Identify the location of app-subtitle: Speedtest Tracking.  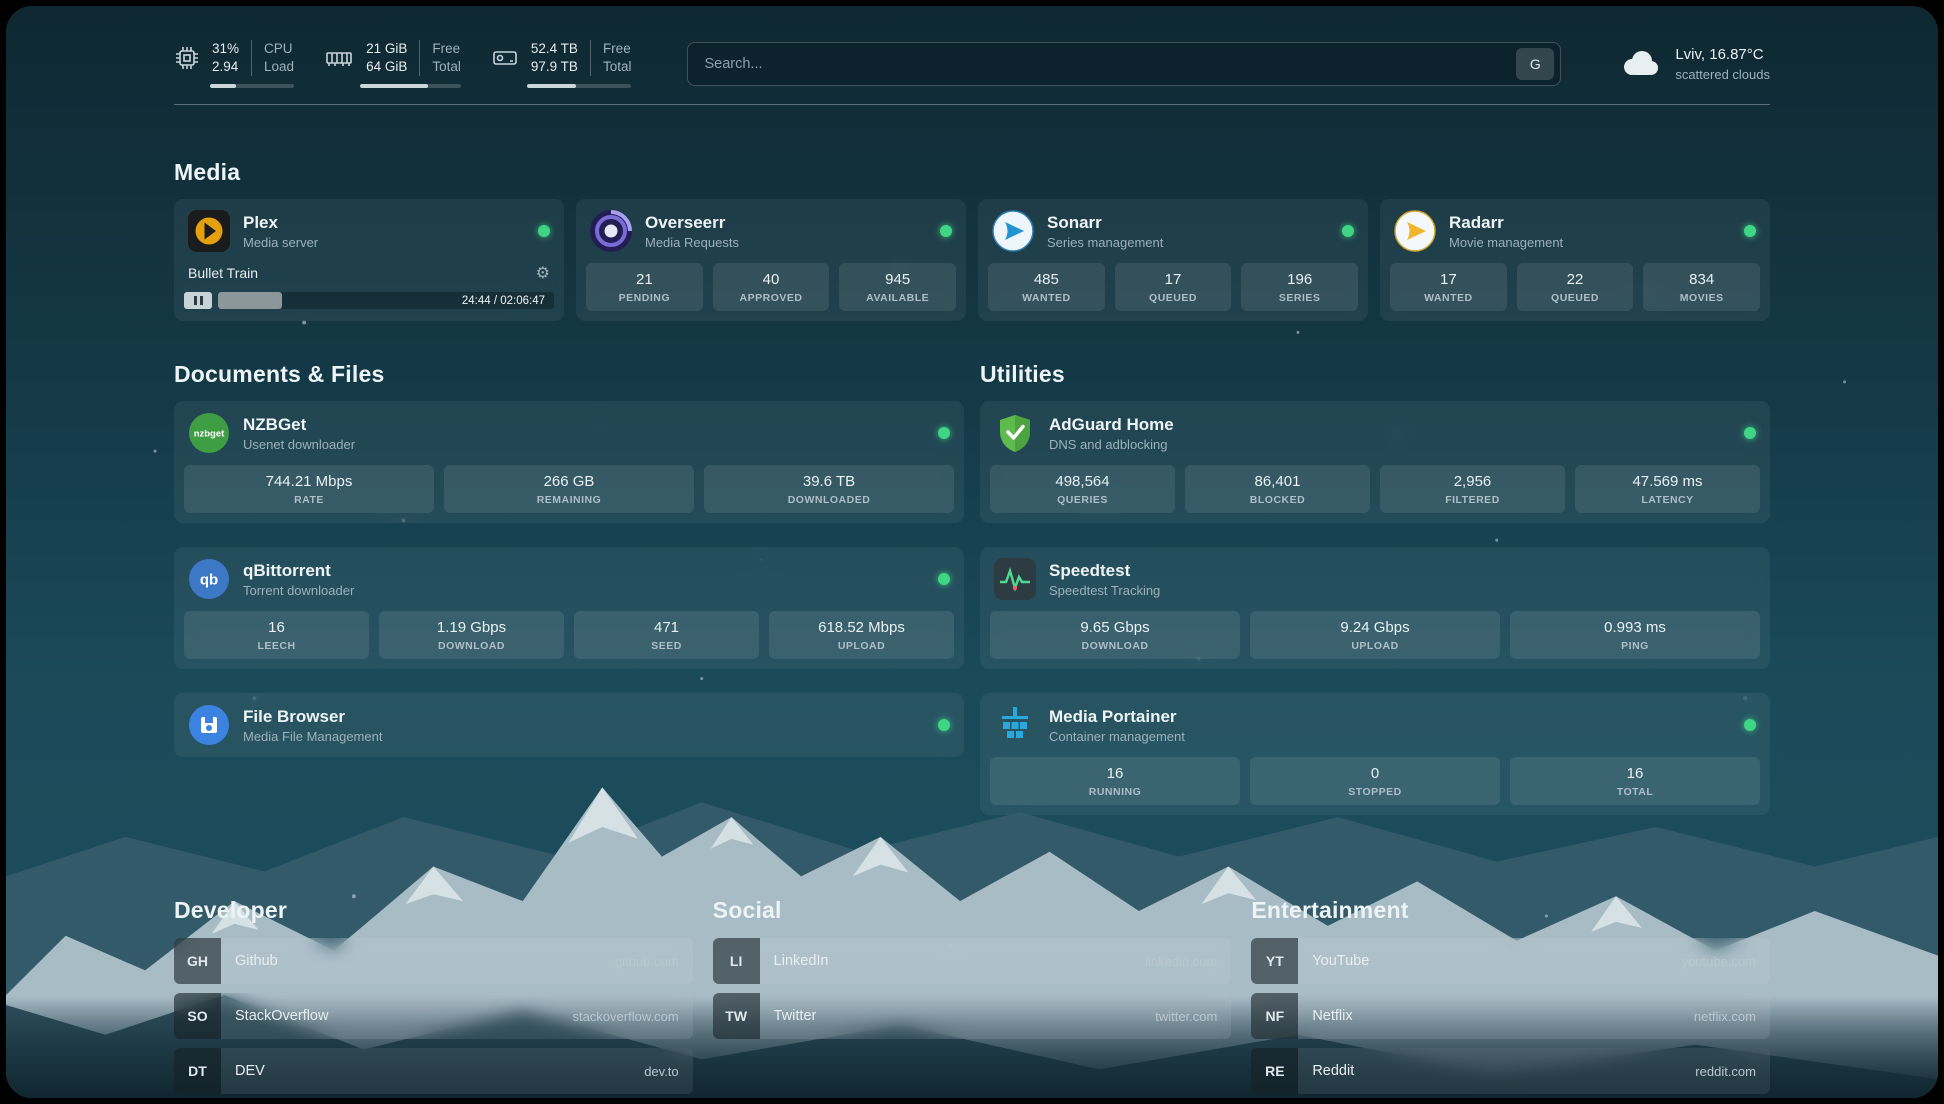
(1105, 590).